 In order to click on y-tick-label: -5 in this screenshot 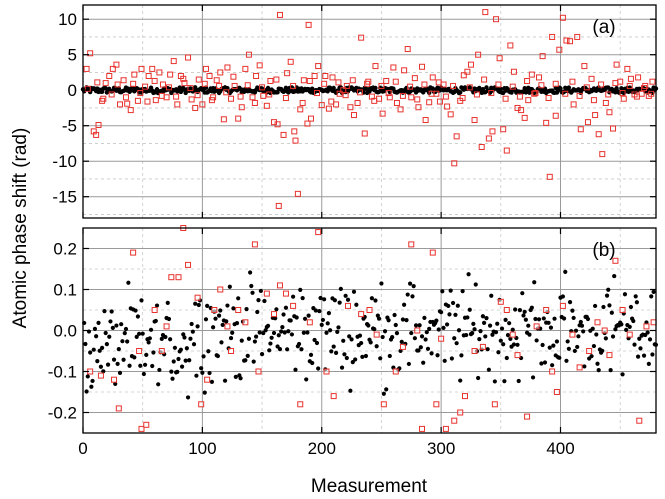, I will do `click(69, 126)`.